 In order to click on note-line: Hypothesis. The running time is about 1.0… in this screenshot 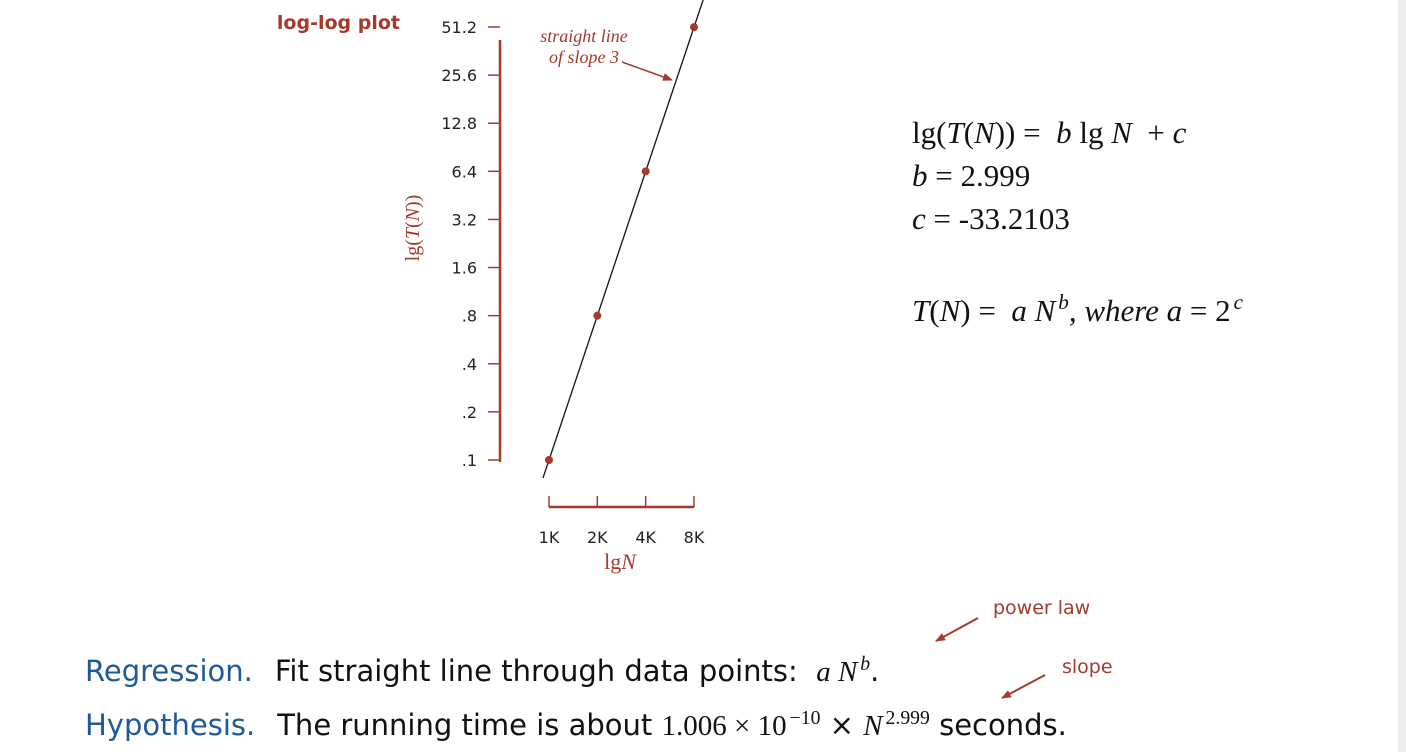, I will do `click(576, 724)`.